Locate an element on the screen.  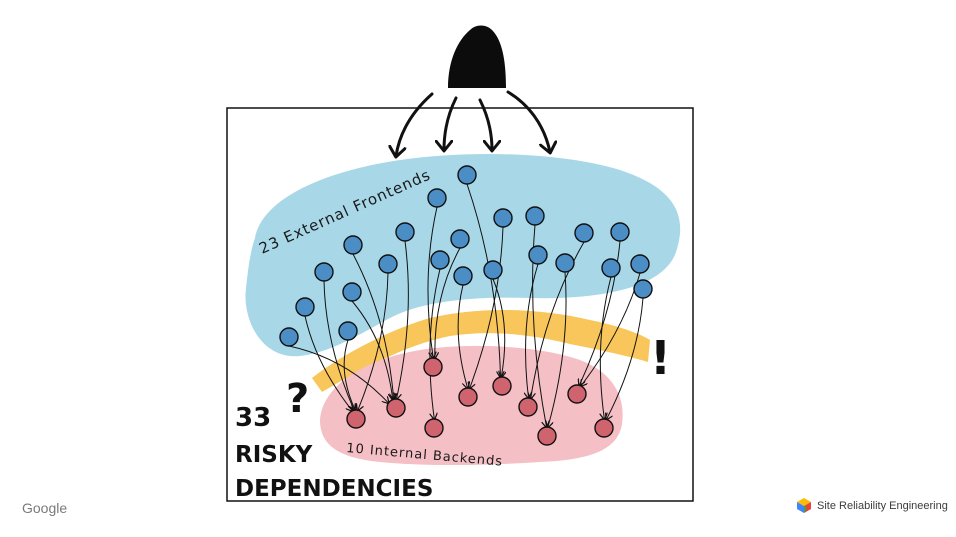
sre-branding: Site Reliability Engineering is located at coordinates (872, 505).